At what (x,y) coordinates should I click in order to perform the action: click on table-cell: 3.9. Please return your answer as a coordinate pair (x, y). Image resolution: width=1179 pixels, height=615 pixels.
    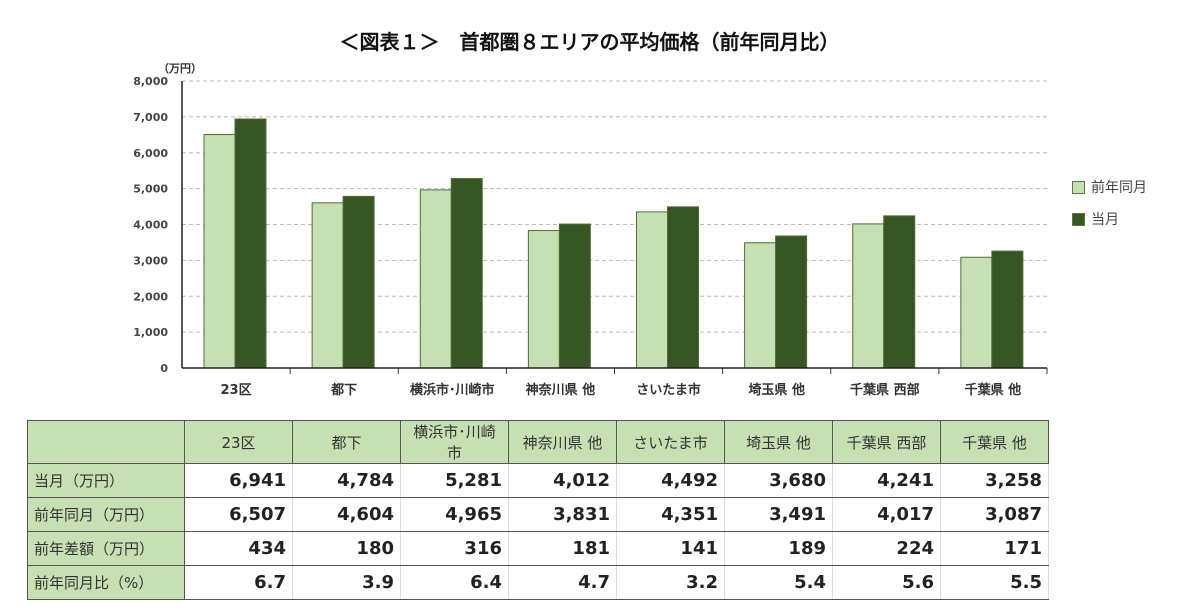
    Looking at the image, I should click on (346, 582).